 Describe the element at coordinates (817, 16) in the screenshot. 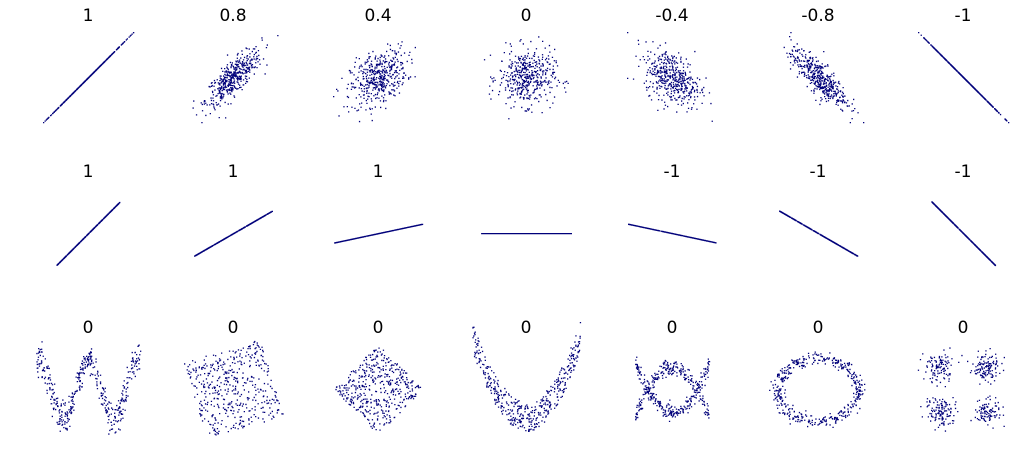

I see `panel-label: -0.8` at that location.